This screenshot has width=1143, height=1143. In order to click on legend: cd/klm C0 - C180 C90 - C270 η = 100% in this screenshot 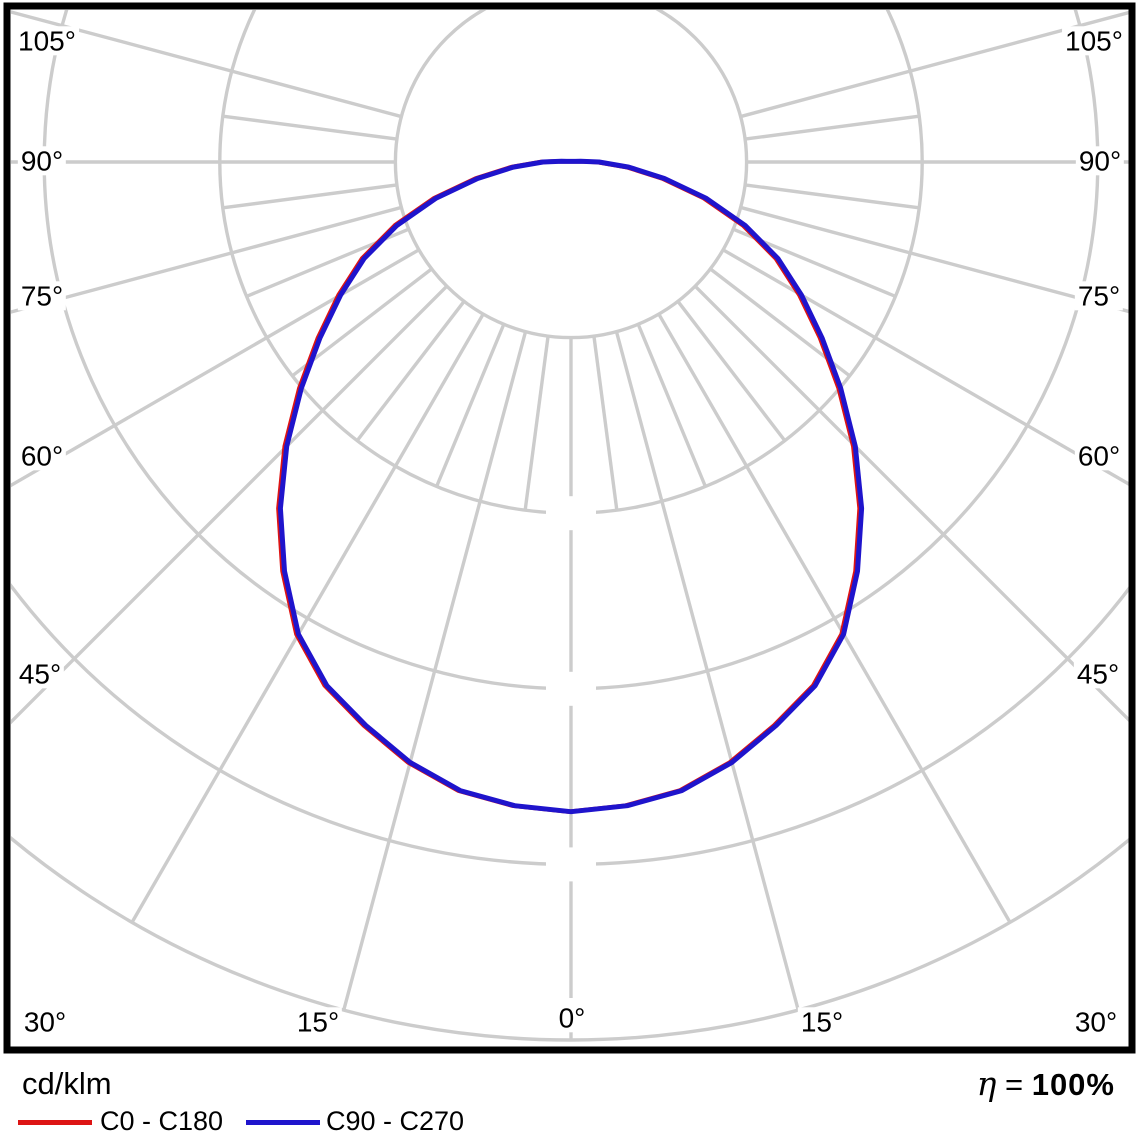, I will do `click(571, 1099)`.